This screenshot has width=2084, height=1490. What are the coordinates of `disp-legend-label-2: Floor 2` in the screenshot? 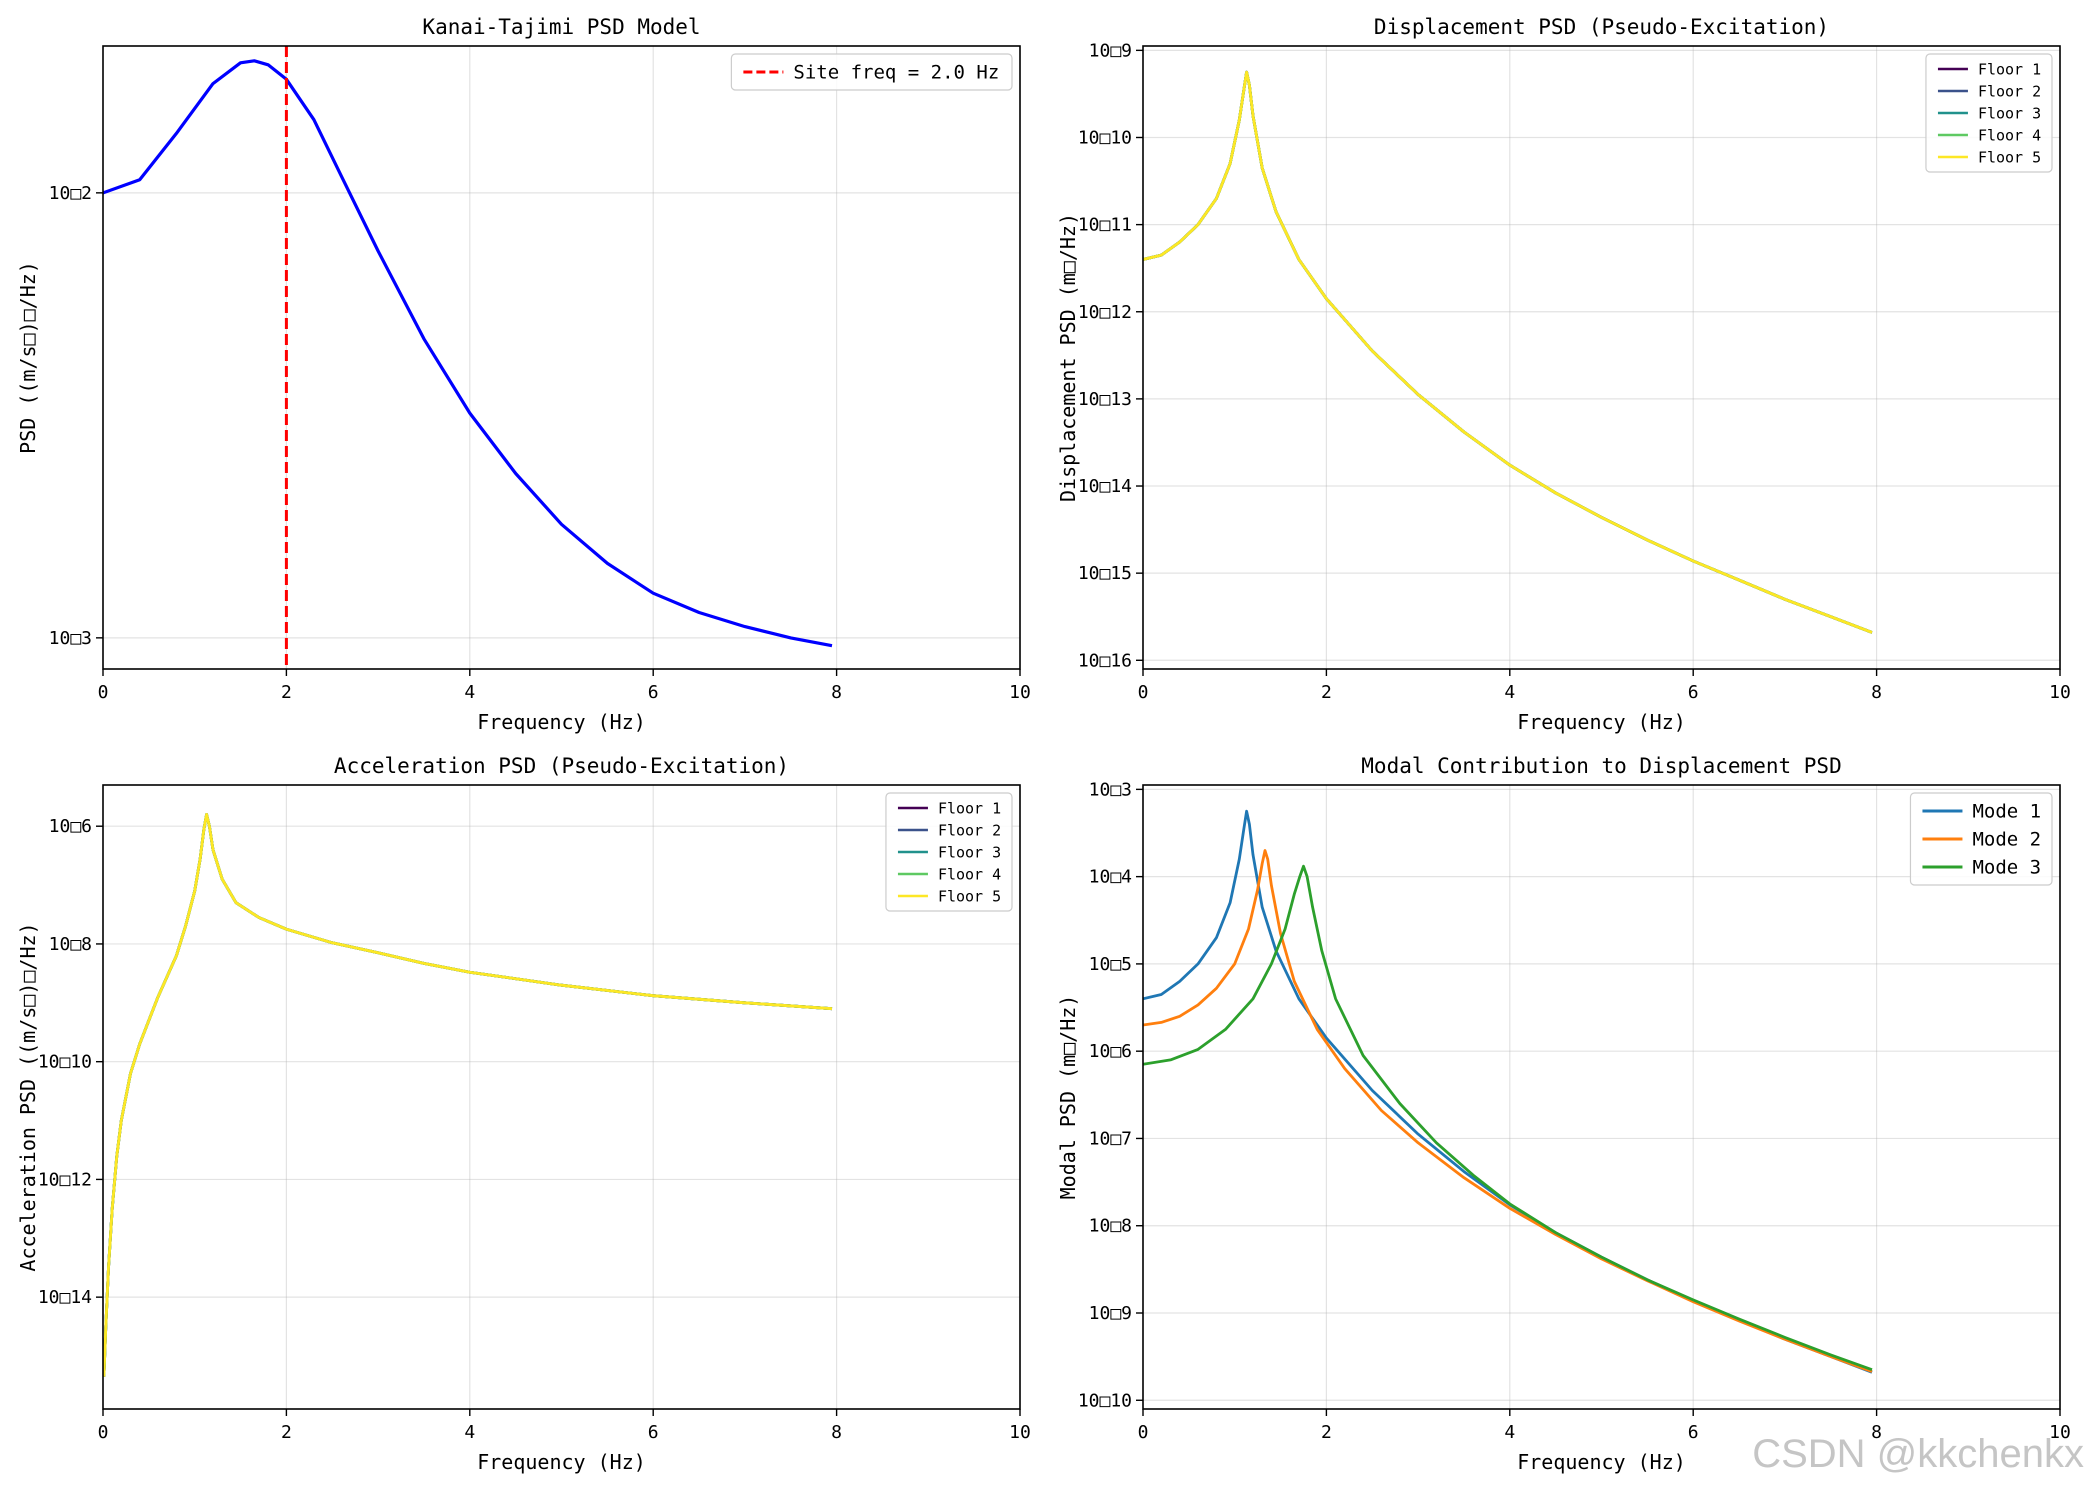 It's located at (2009, 91).